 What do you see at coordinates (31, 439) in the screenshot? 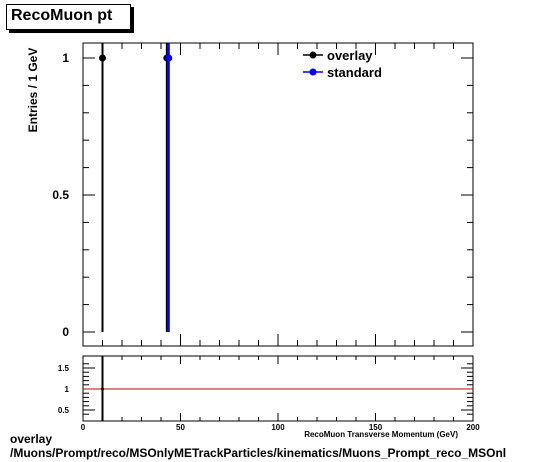
I see `caption-line-1: overlay` at bounding box center [31, 439].